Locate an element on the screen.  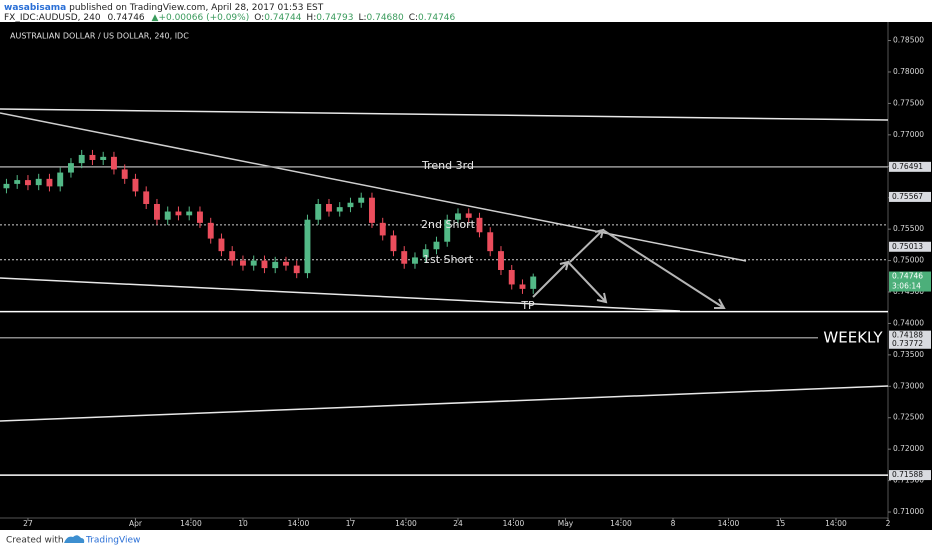
y-tick-label: 0.71000 is located at coordinates (908, 511).